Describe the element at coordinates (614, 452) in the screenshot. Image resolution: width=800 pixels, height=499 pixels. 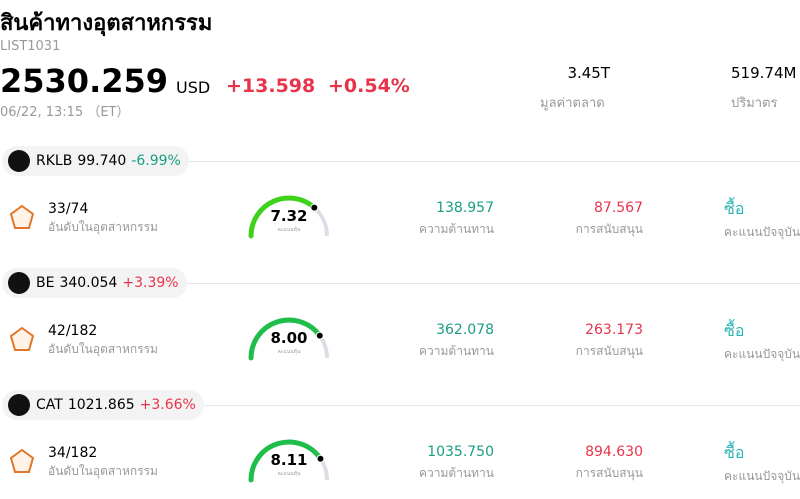
I see `support: 894.630` at that location.